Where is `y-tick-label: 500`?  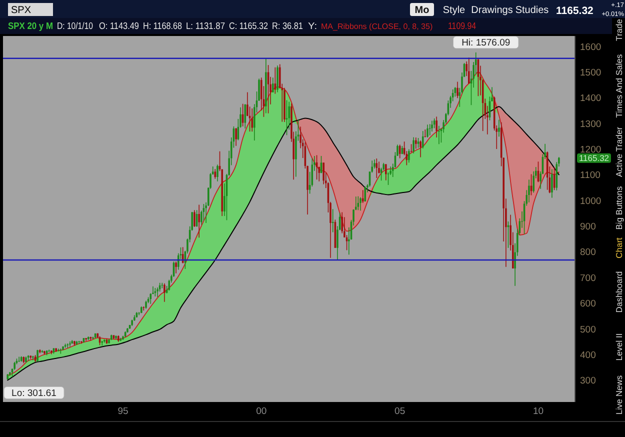 y-tick-label: 500 is located at coordinates (588, 330).